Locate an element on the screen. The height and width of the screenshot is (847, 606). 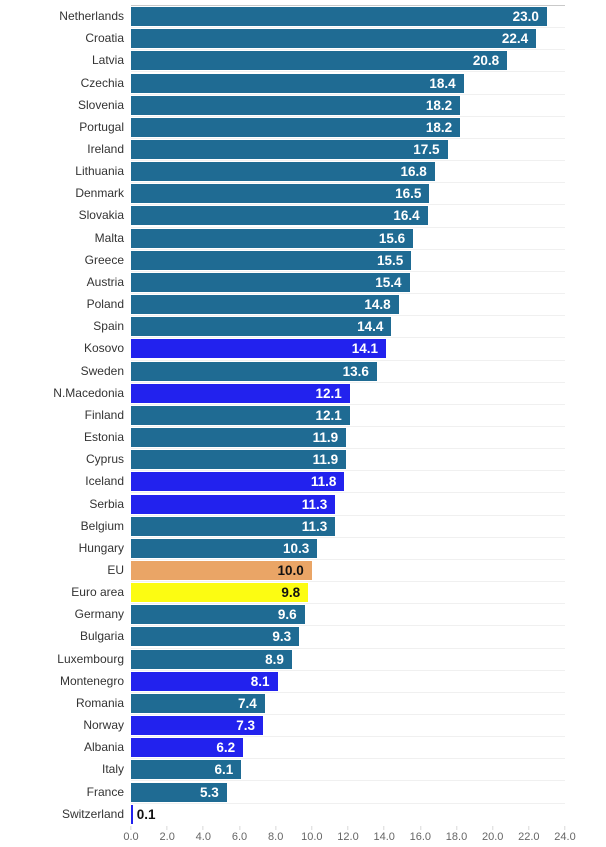
bar: 16.5 is located at coordinates (280, 194).